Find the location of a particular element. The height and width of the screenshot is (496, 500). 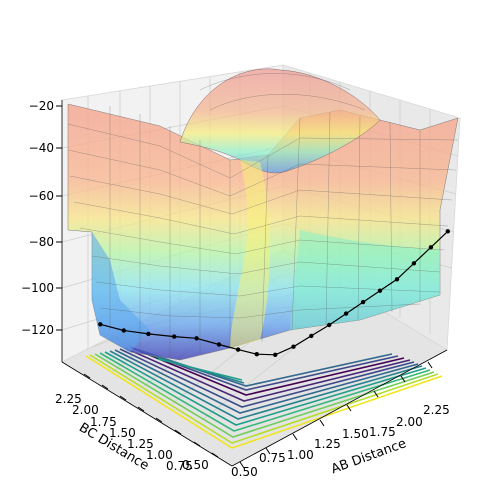

x-axis-line is located at coordinates (339, 408).